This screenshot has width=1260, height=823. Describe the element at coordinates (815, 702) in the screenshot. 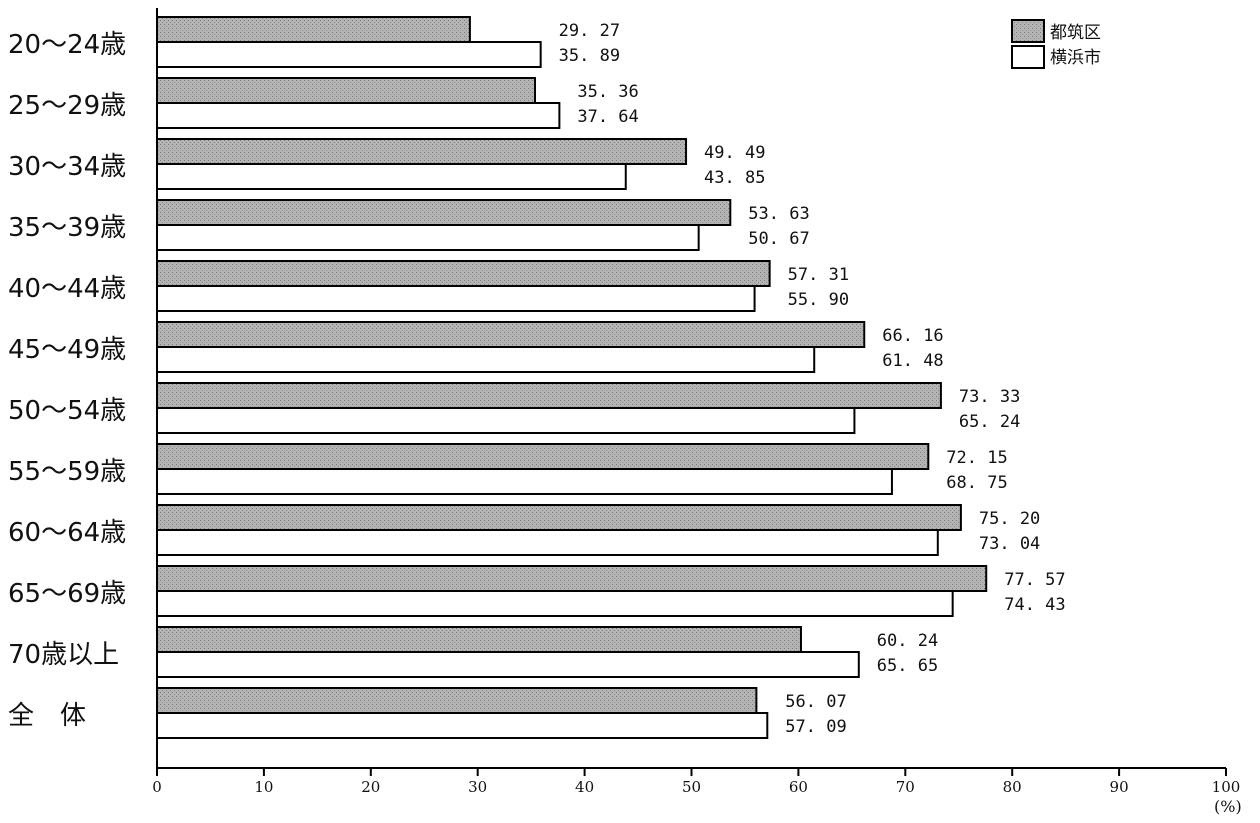

I see `value-label-series-0: 56. 07` at that location.